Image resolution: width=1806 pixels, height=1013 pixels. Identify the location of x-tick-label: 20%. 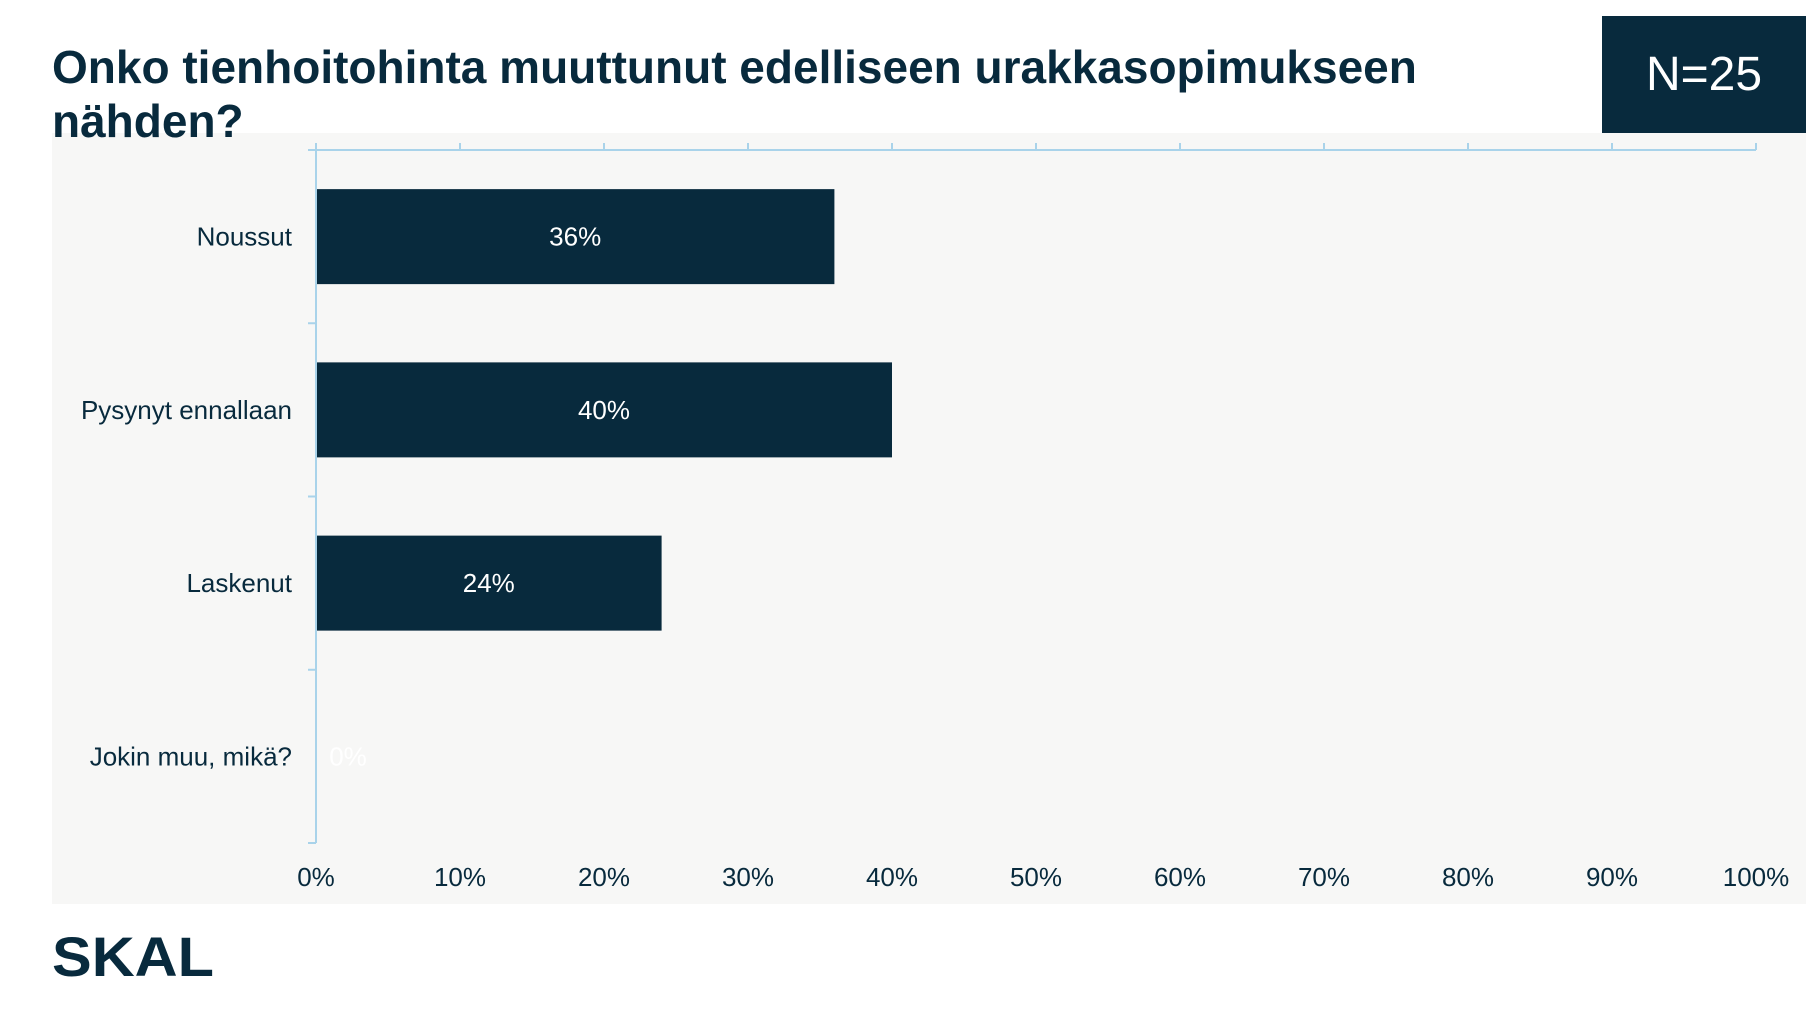
(604, 877).